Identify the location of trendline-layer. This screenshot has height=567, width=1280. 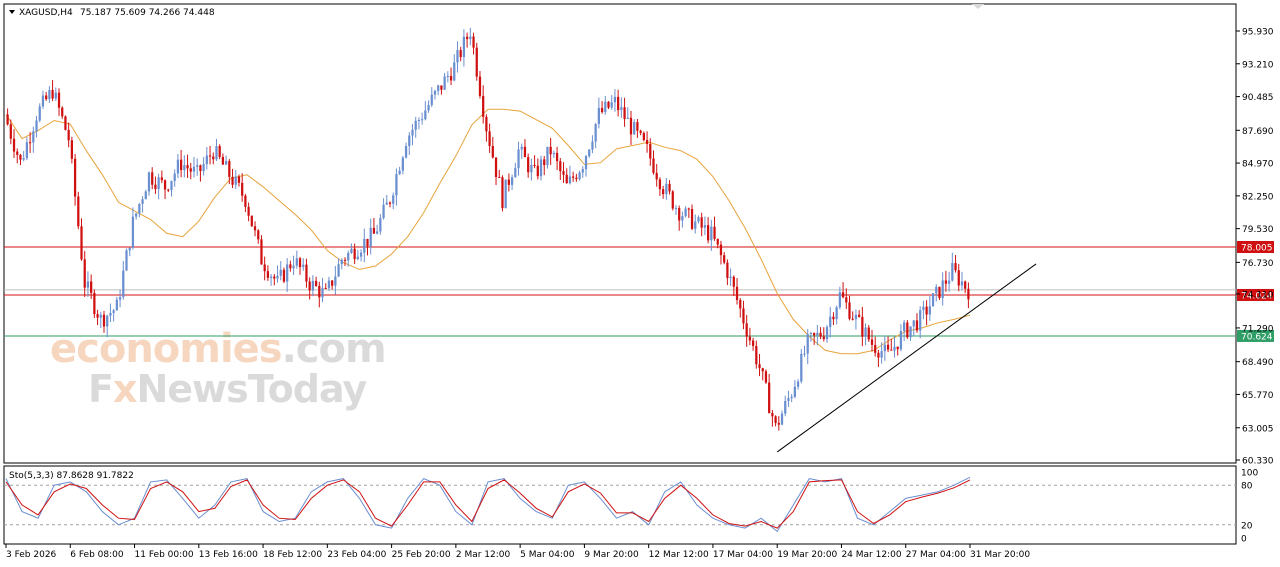
(906, 358).